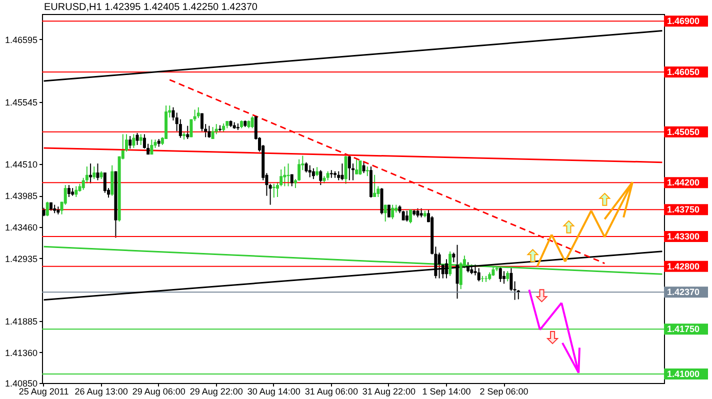  Describe the element at coordinates (21, 353) in the screenshot. I see `y-tick-label: 1.41360` at that location.